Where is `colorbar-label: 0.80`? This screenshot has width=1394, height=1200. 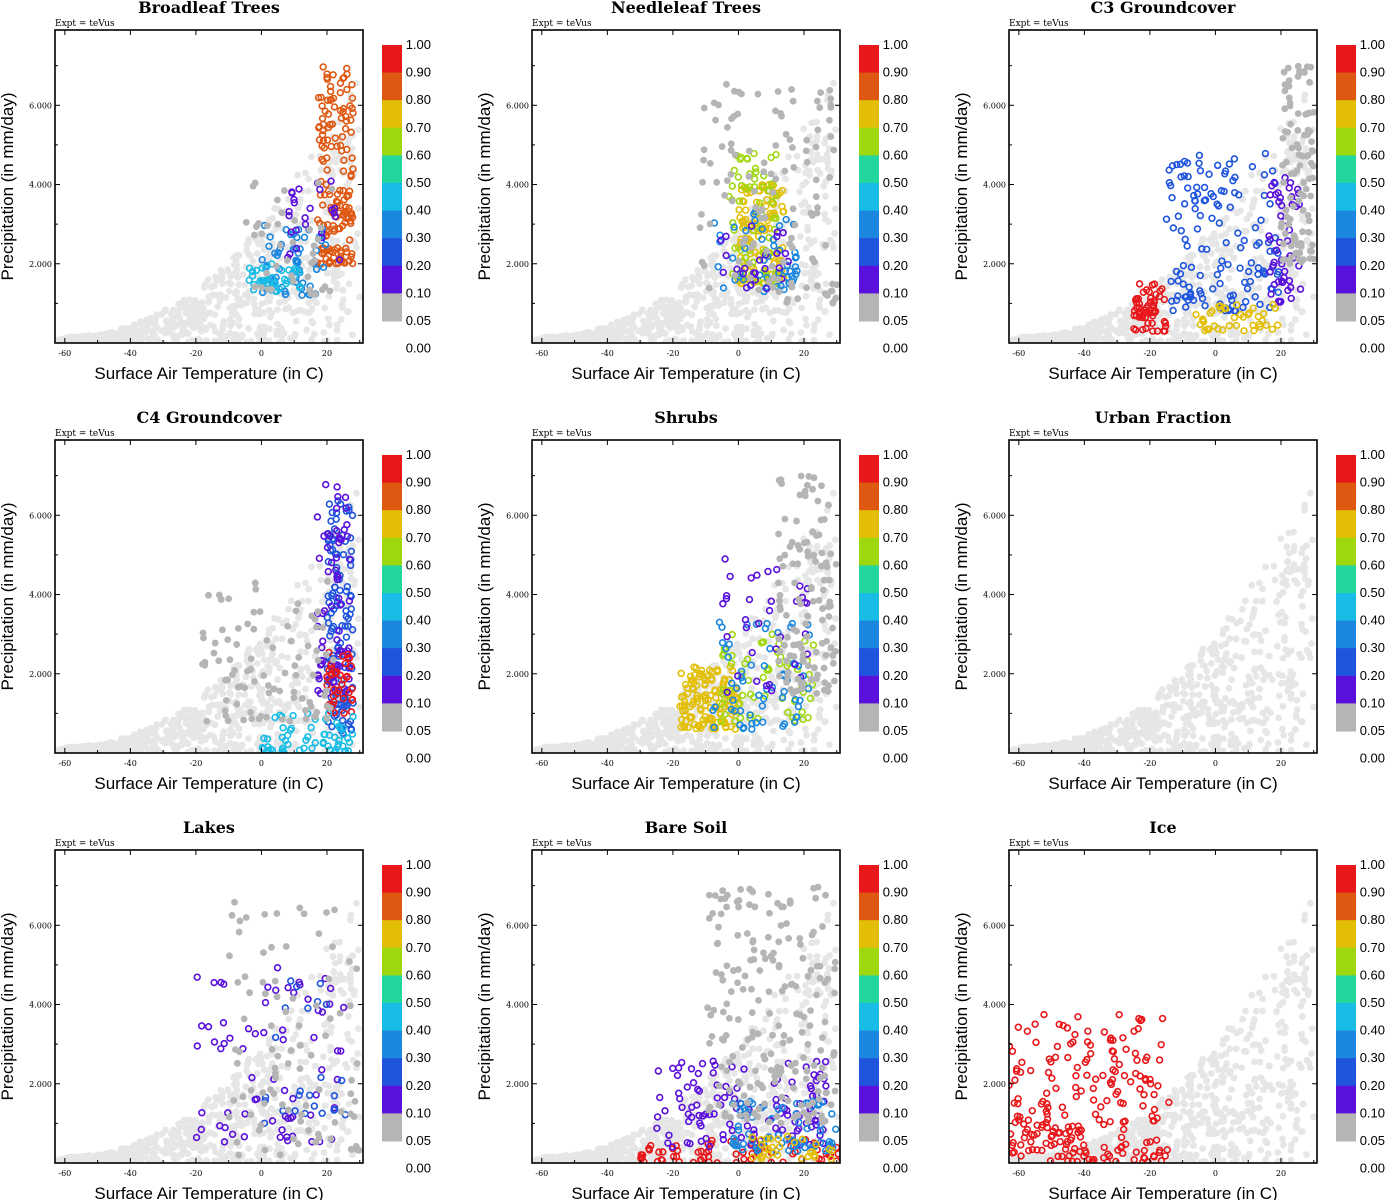
colorbar-label: 0.80 is located at coordinates (418, 99).